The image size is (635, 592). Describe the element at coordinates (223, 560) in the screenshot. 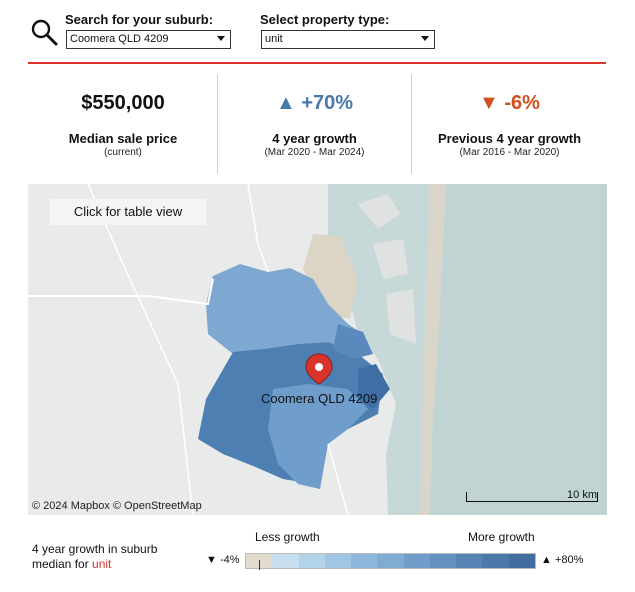

I see `legend-min-value: ▼ -4%` at that location.